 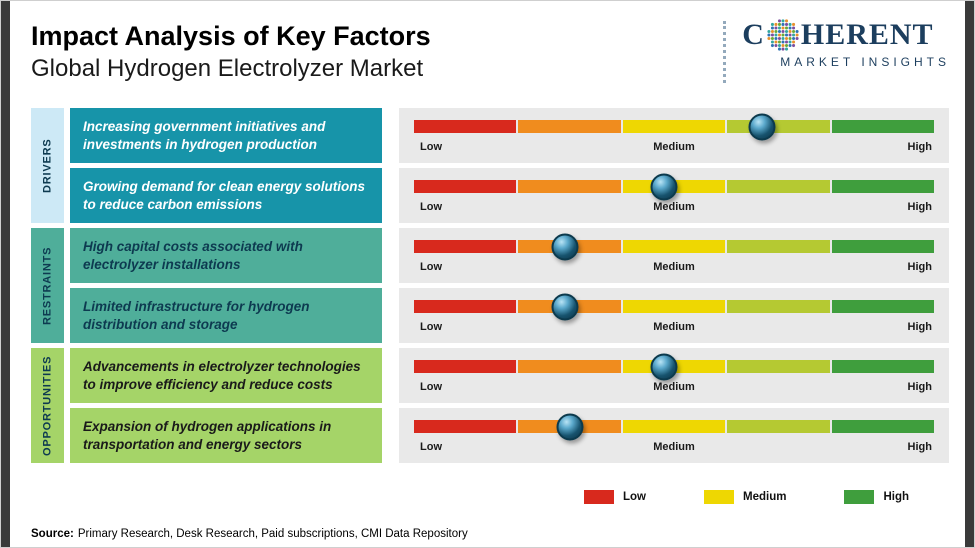 What do you see at coordinates (227, 69) in the screenshot?
I see `page-subtitle: Global Hydrogen Electrolyzer Market` at bounding box center [227, 69].